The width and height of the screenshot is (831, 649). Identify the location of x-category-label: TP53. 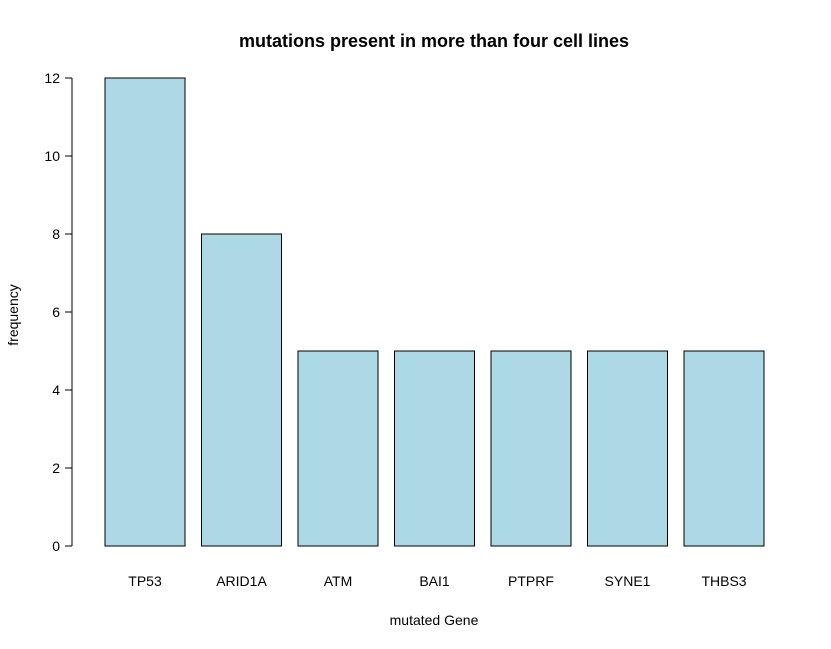
(145, 581).